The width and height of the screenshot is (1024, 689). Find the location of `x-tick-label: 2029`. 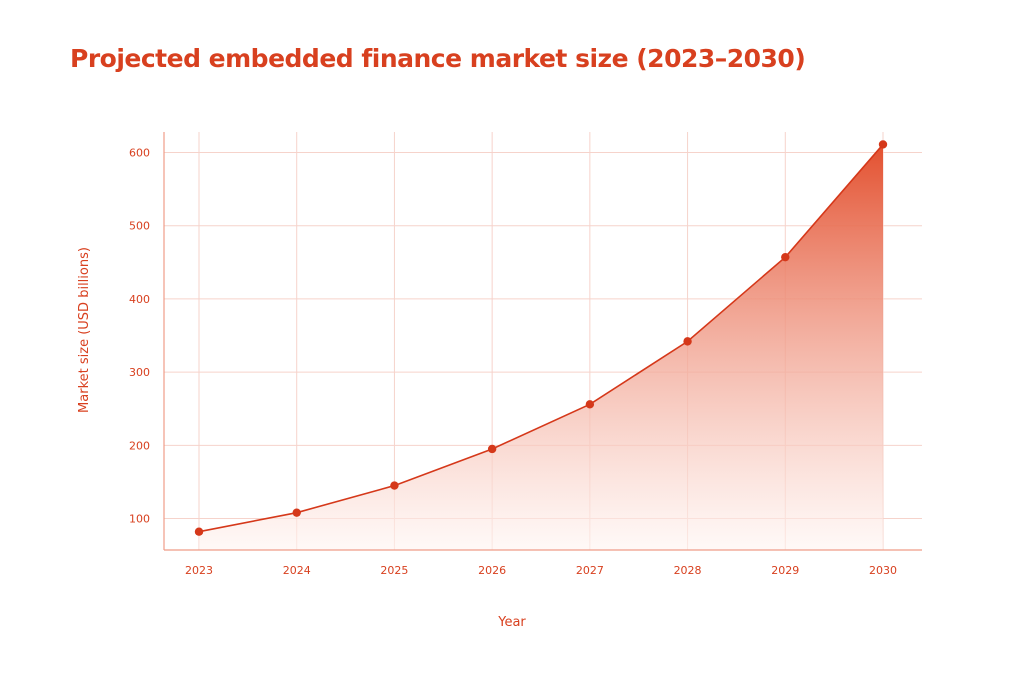

x-tick-label: 2029 is located at coordinates (785, 570).